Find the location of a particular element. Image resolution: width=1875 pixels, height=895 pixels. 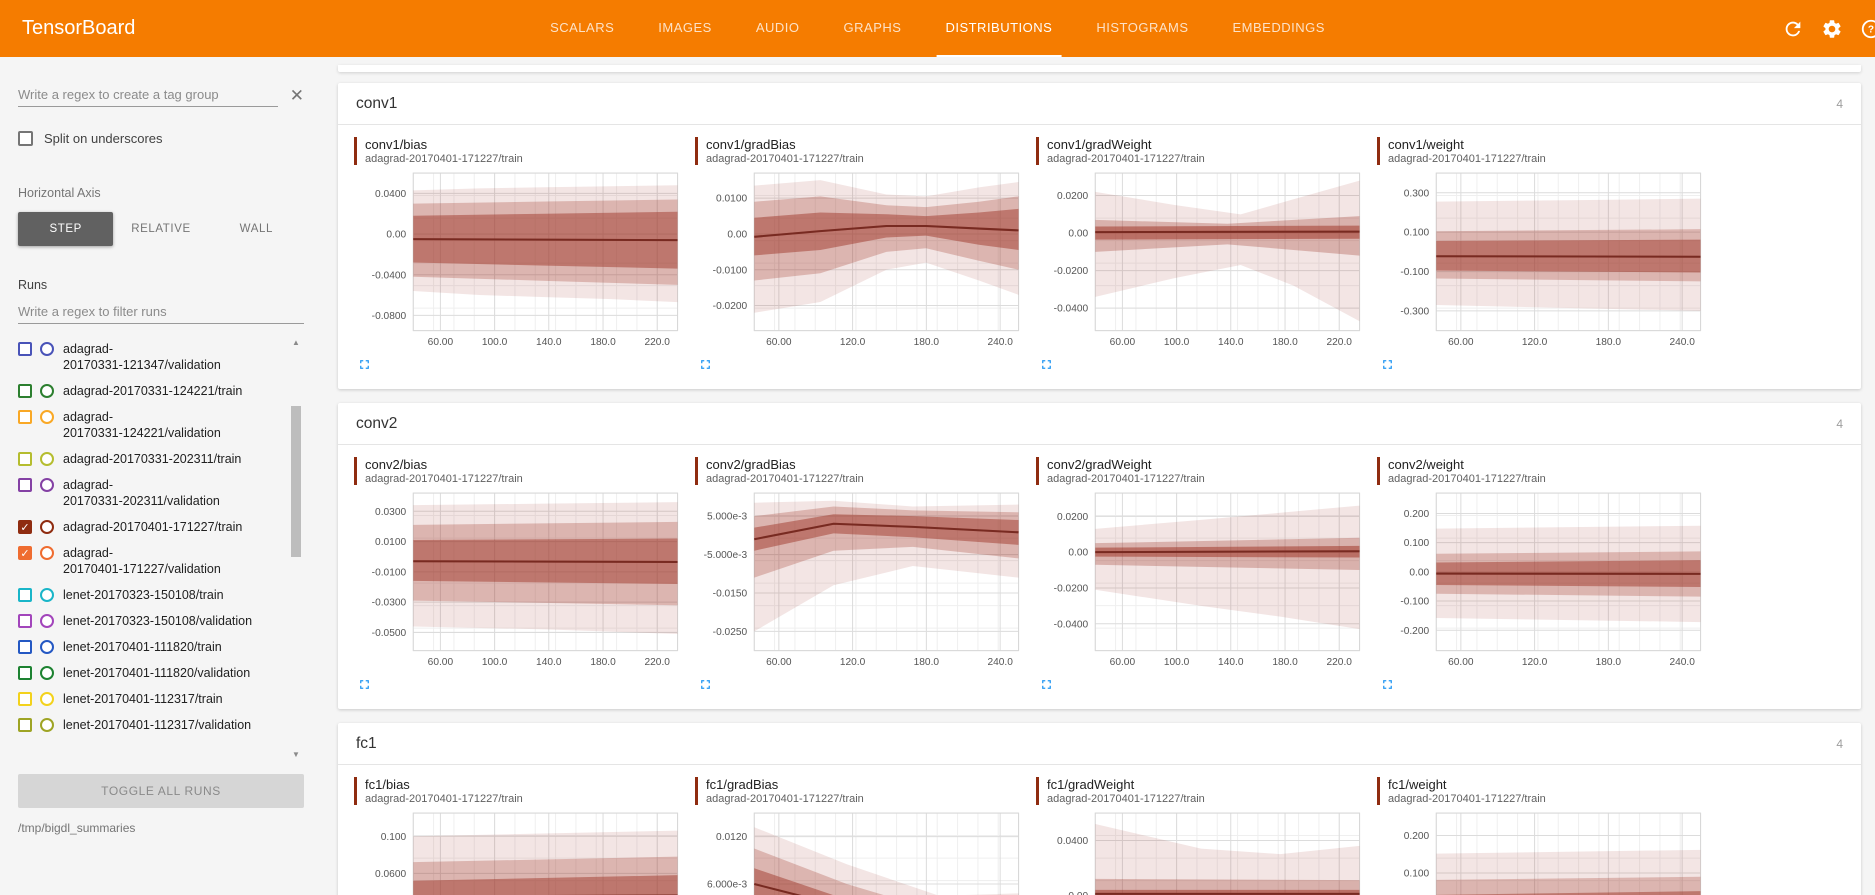

run-item: lenet-20170401-111820/validation is located at coordinates (149, 673).